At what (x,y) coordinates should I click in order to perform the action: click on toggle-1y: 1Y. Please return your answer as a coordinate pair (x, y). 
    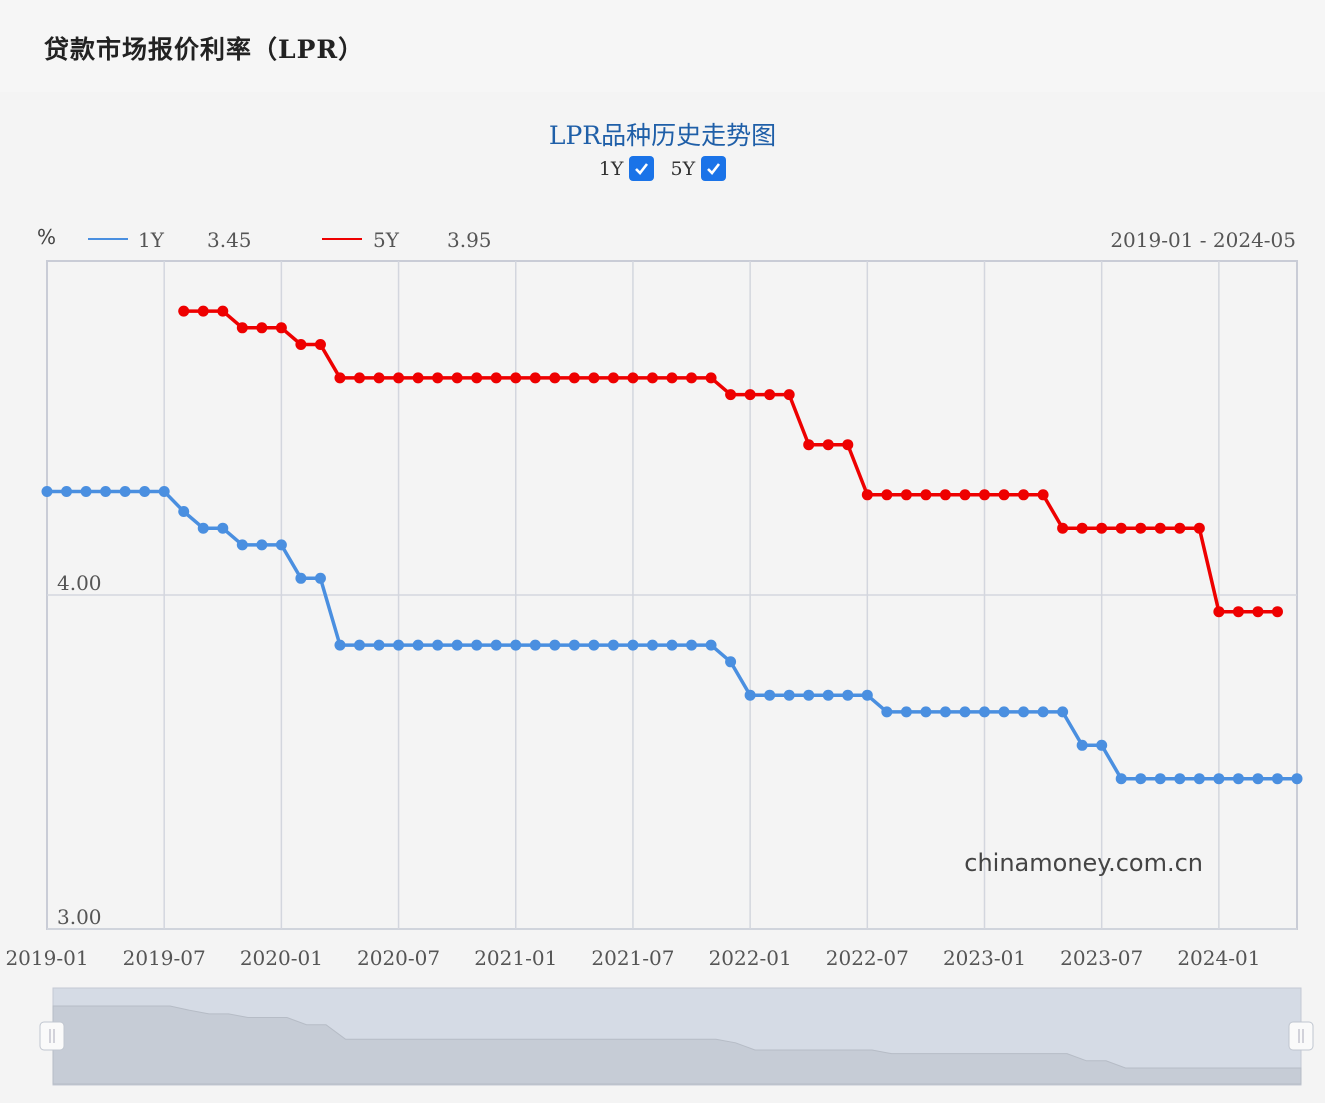
    Looking at the image, I should click on (627, 168).